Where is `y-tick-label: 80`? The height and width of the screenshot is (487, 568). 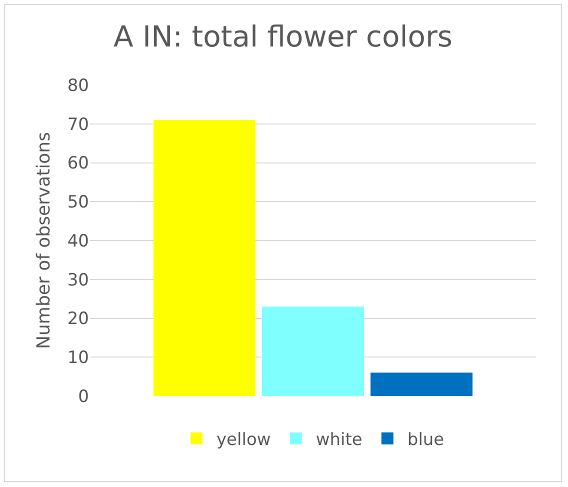 y-tick-label: 80 is located at coordinates (78, 86).